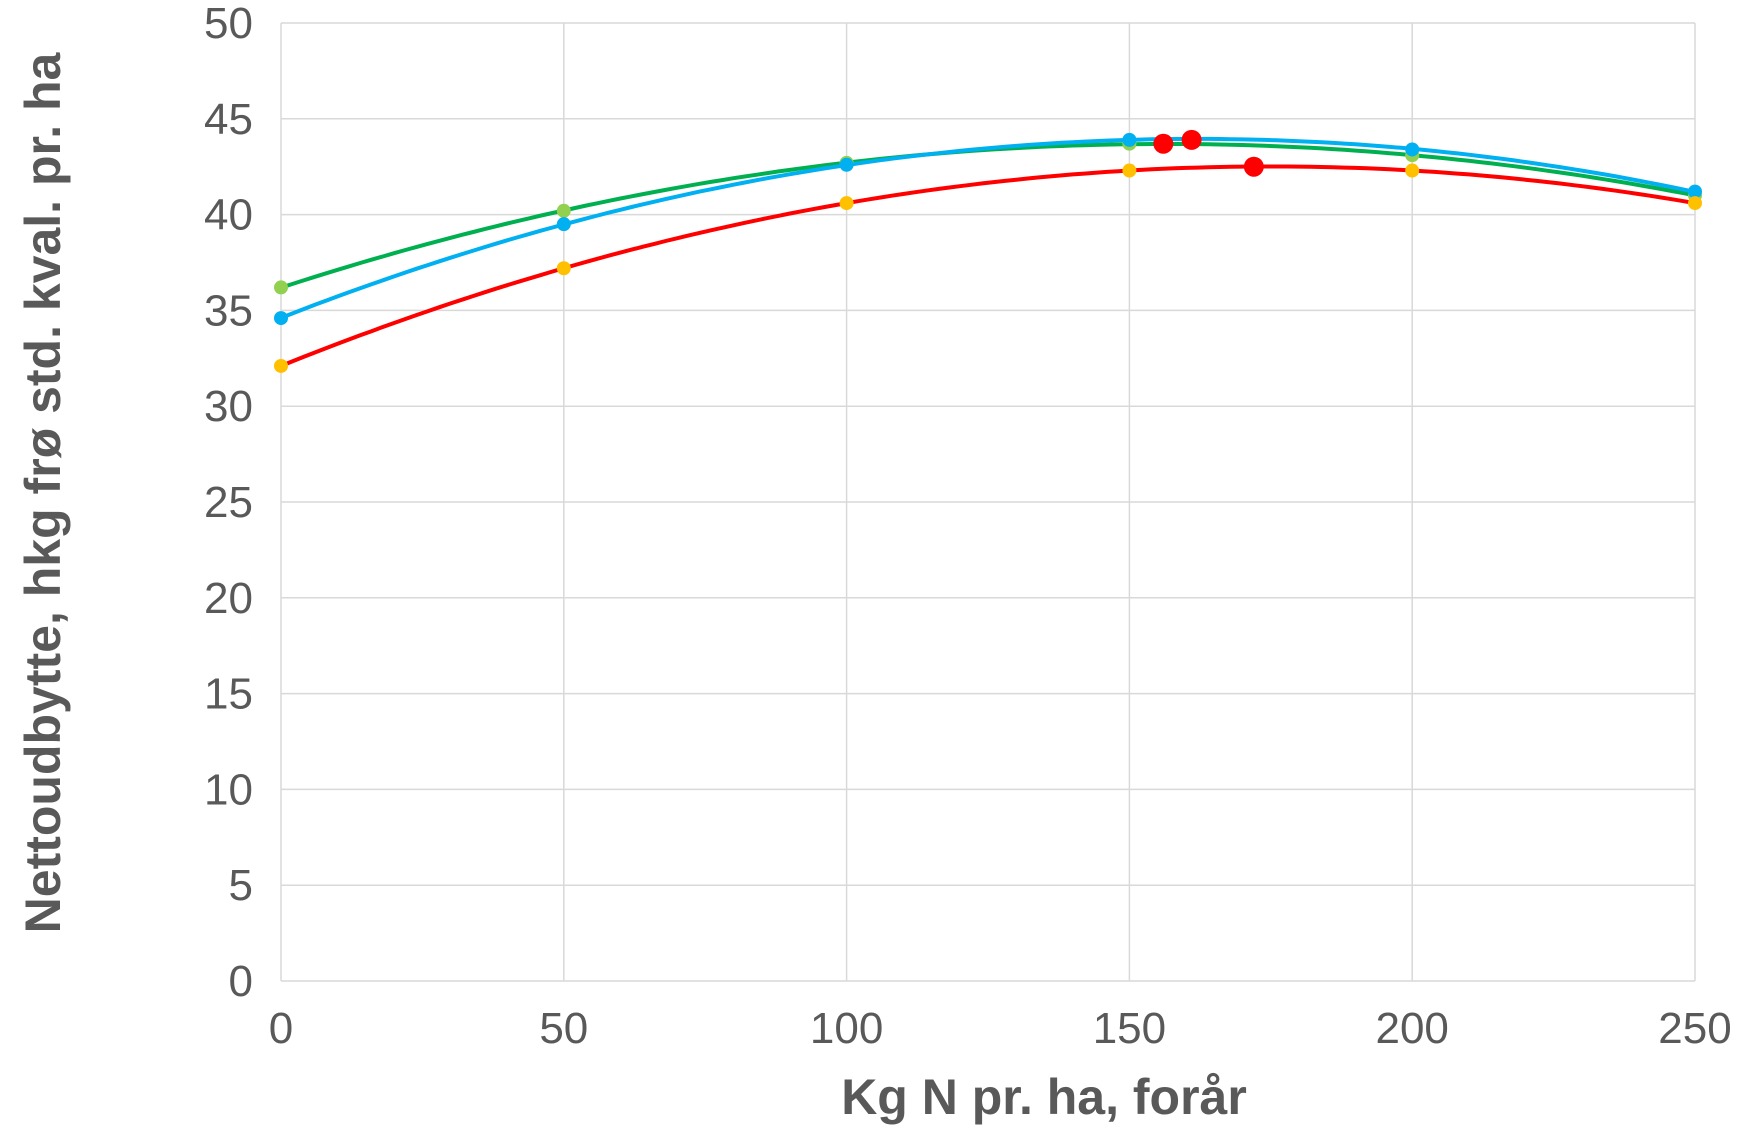 This screenshot has height=1137, width=1744. I want to click on y-tick-label: 45, so click(228, 119).